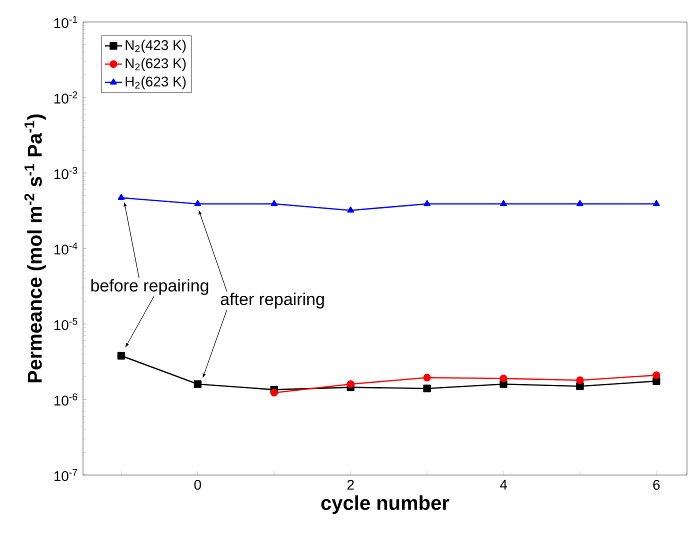  I want to click on y-tick-label: 10$^{-4}$, so click(66, 248).